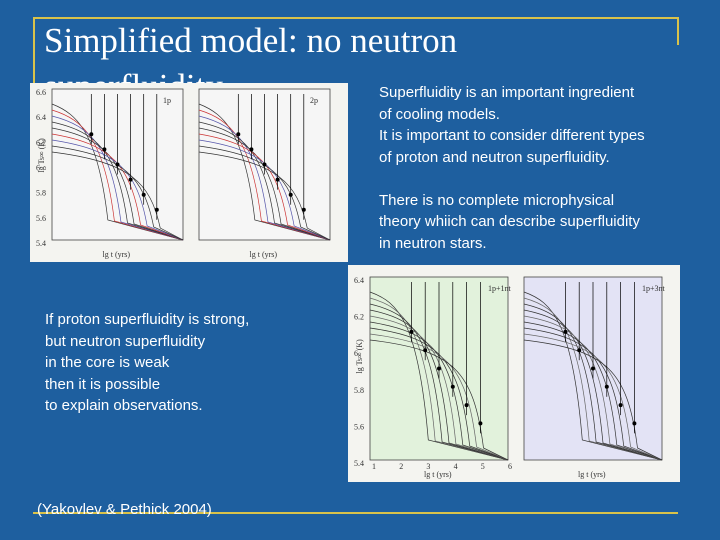 The width and height of the screenshot is (720, 540). What do you see at coordinates (125, 341) in the screenshot?
I see `text-line: but neutron superfluidity` at bounding box center [125, 341].